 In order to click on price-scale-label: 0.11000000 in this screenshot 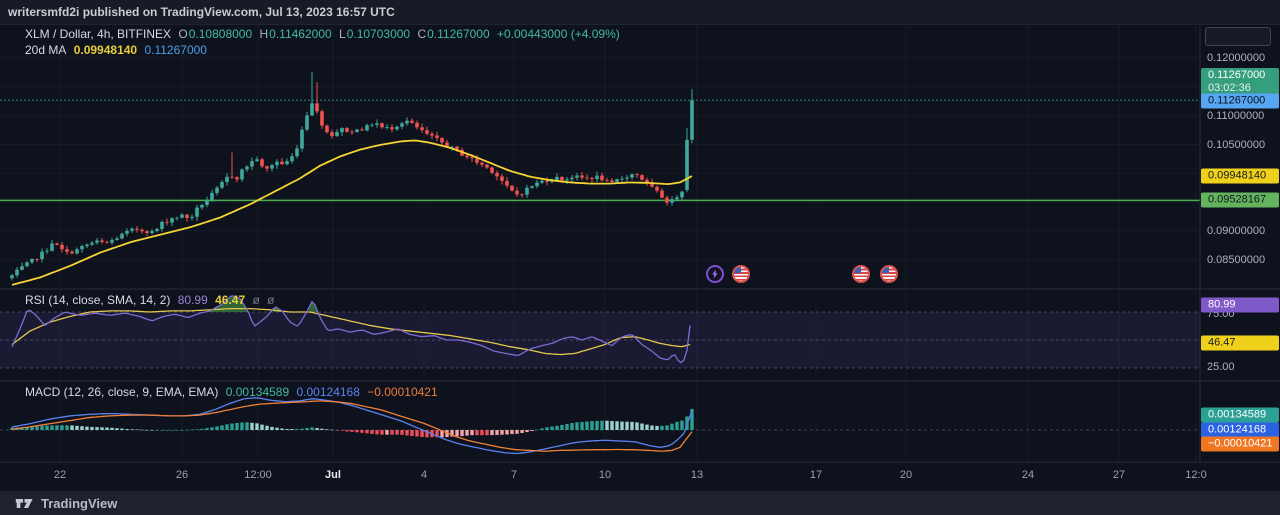, I will do `click(1236, 116)`.